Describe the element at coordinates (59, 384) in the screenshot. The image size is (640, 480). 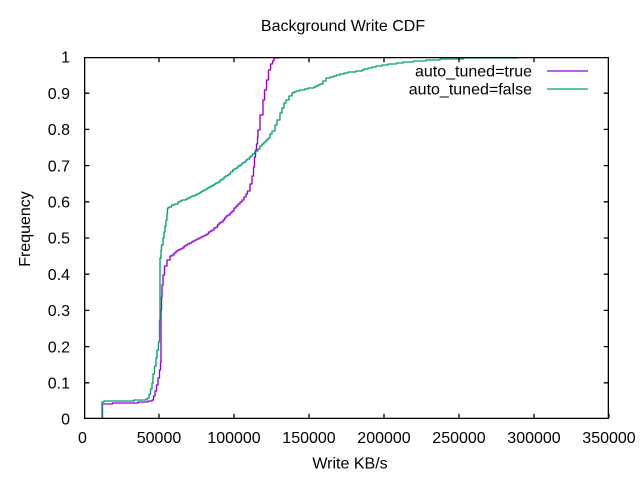
I see `svg-text: 0.1` at that location.